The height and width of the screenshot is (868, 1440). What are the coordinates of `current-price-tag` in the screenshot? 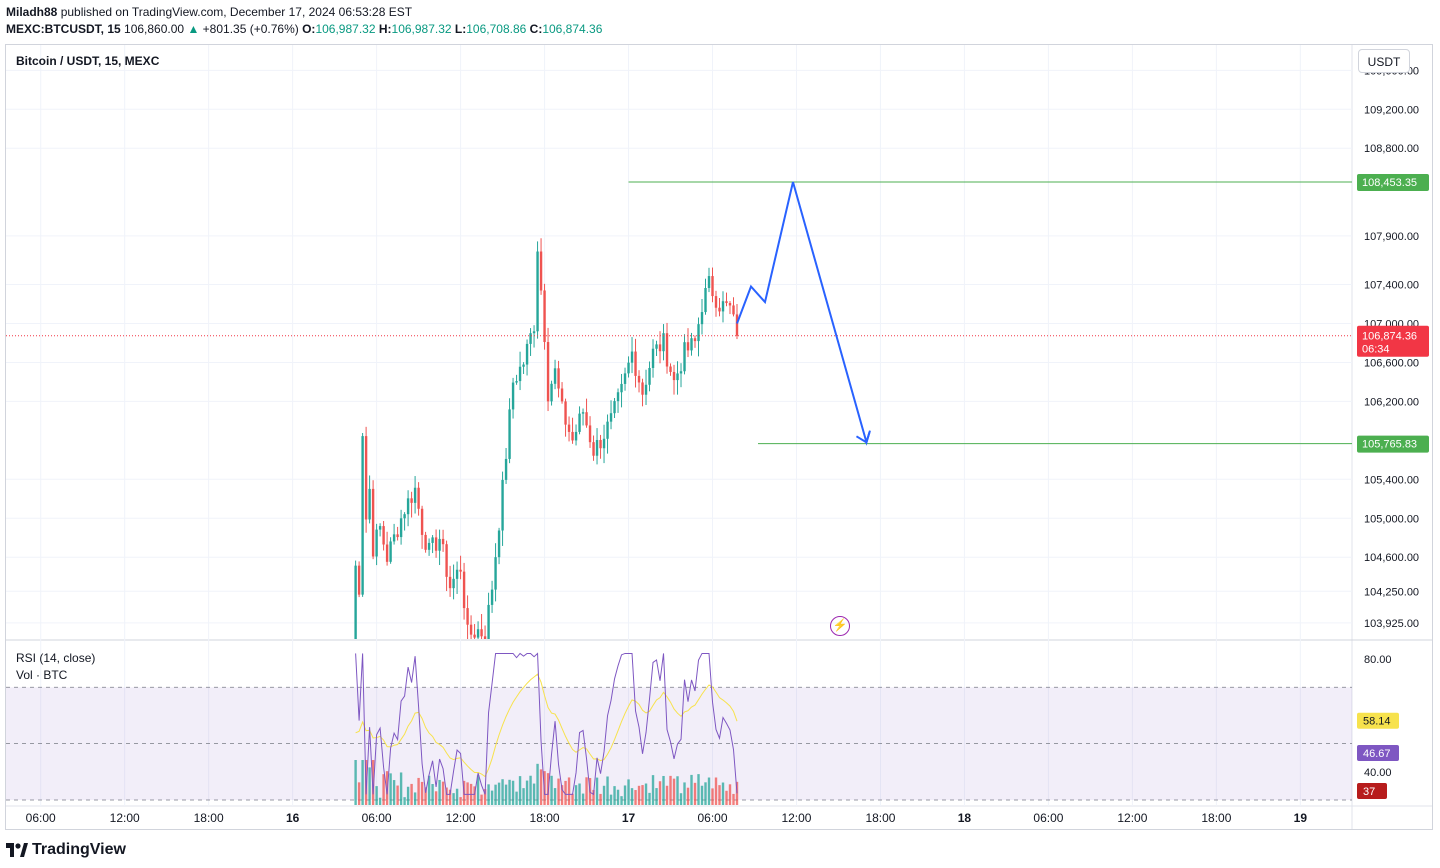 It's located at (1393, 341).